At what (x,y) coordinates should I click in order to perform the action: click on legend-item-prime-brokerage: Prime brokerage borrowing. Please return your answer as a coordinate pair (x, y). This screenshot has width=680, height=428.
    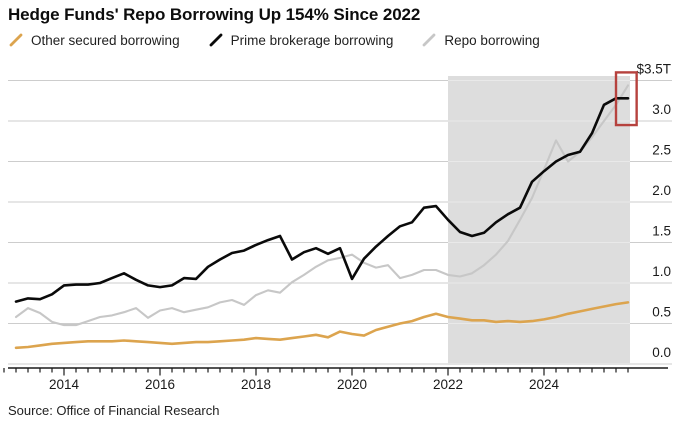
    Looking at the image, I should click on (301, 40).